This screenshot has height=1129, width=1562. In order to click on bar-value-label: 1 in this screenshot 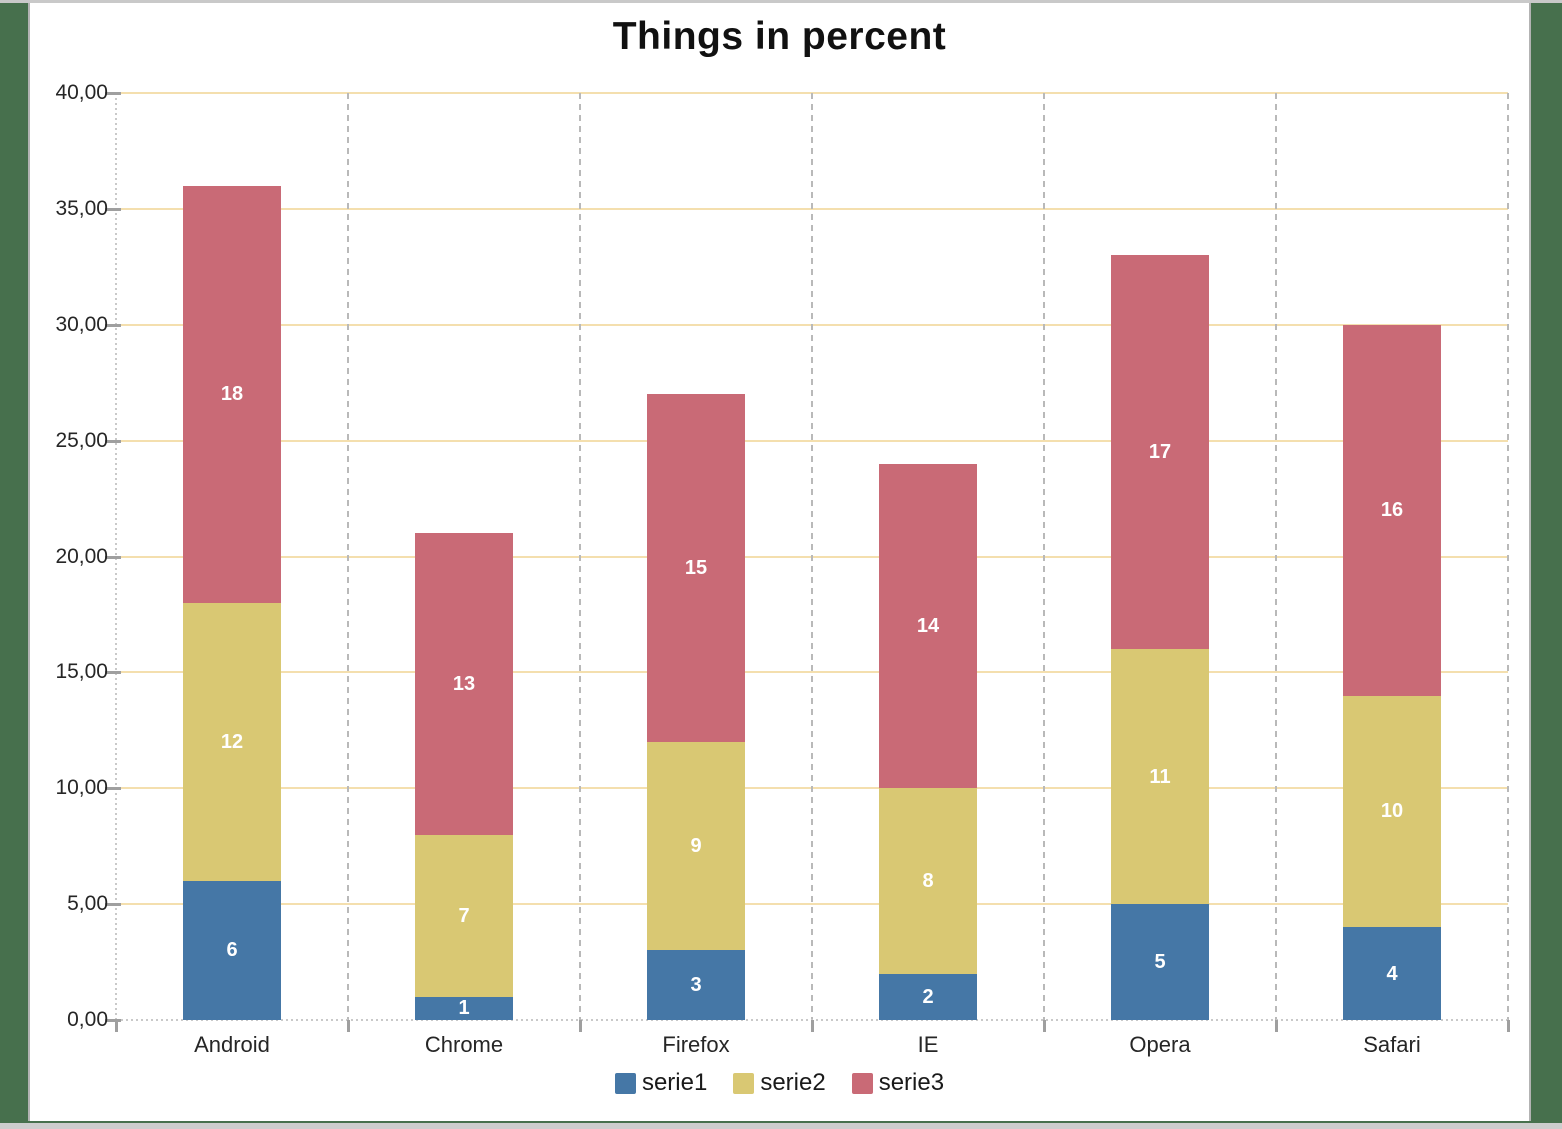, I will do `click(464, 1008)`.